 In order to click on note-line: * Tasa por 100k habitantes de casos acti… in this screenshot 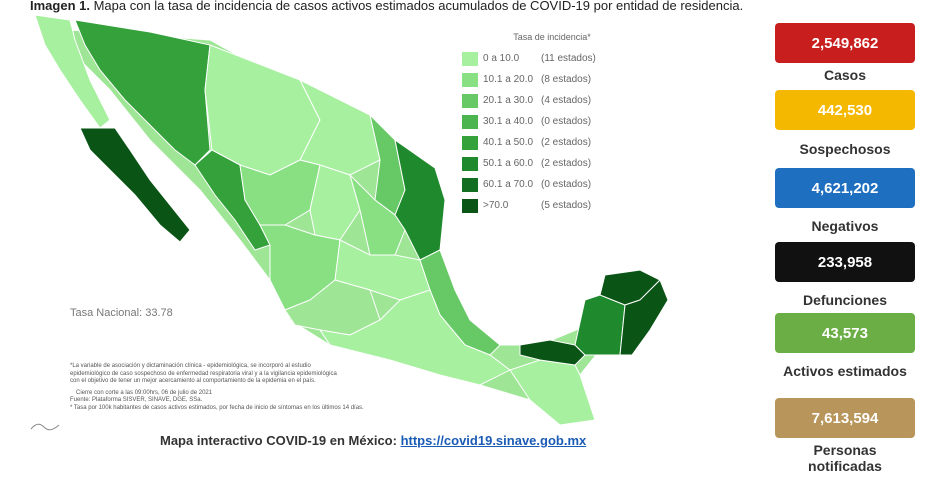, I will do `click(217, 407)`.